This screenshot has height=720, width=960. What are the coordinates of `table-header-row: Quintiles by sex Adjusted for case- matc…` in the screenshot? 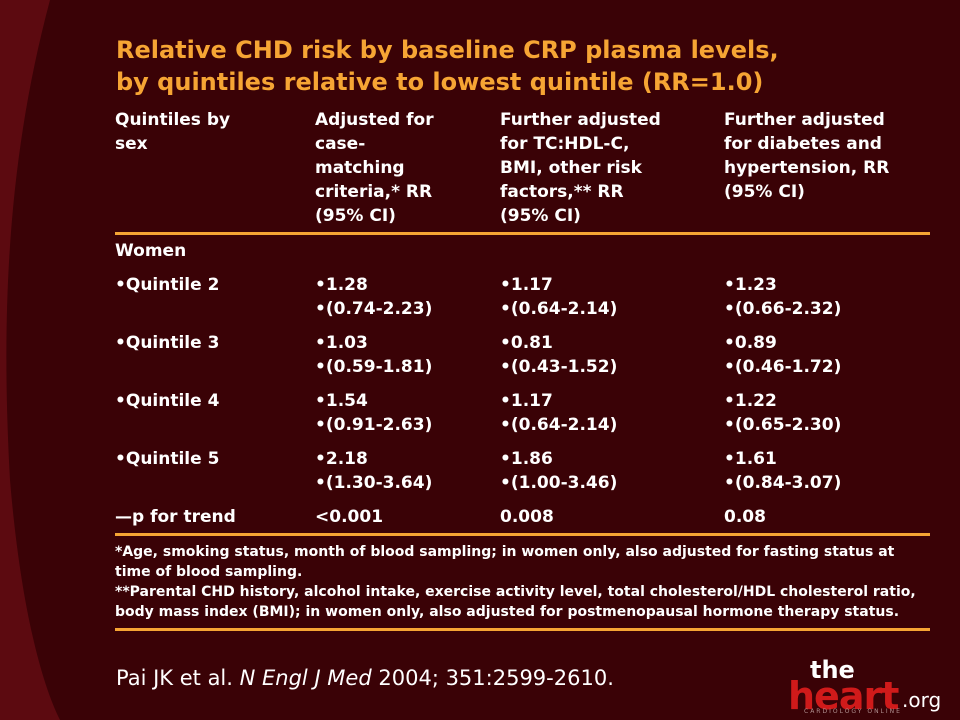 It's located at (522, 170).